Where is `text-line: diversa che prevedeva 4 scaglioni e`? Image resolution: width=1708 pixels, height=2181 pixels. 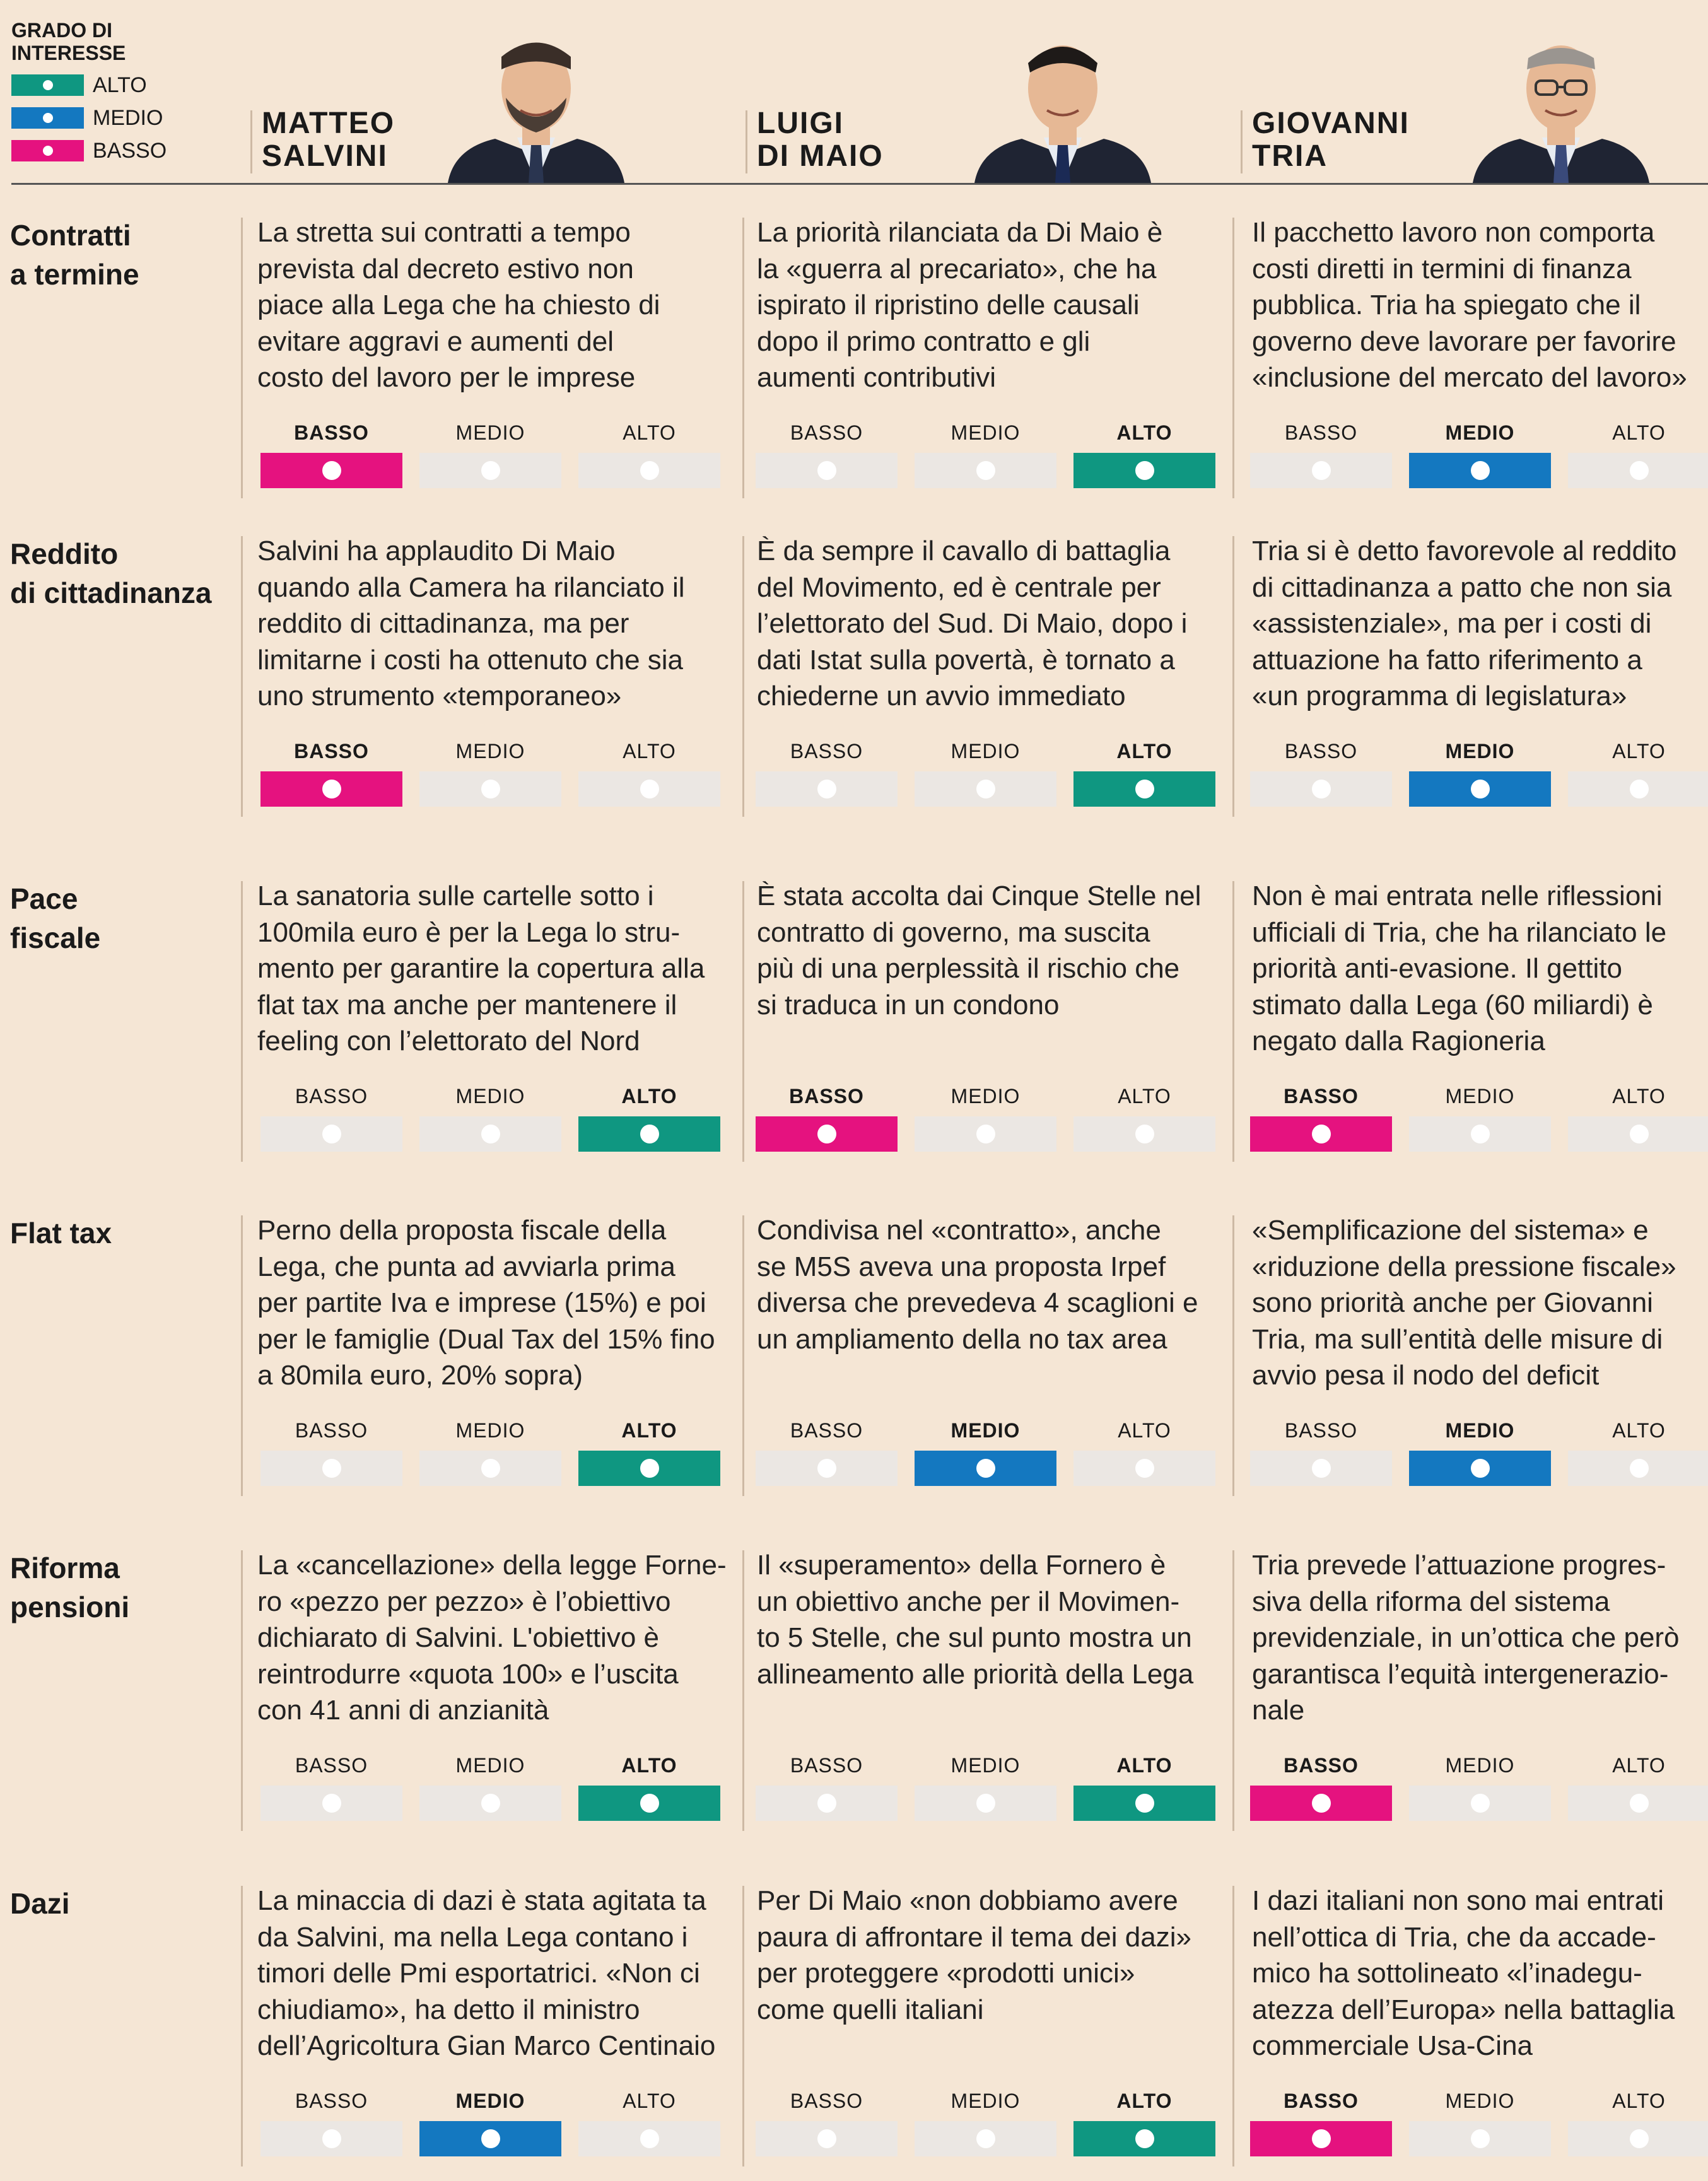 text-line: diversa che prevedeva 4 scaglioni e is located at coordinates (978, 1302).